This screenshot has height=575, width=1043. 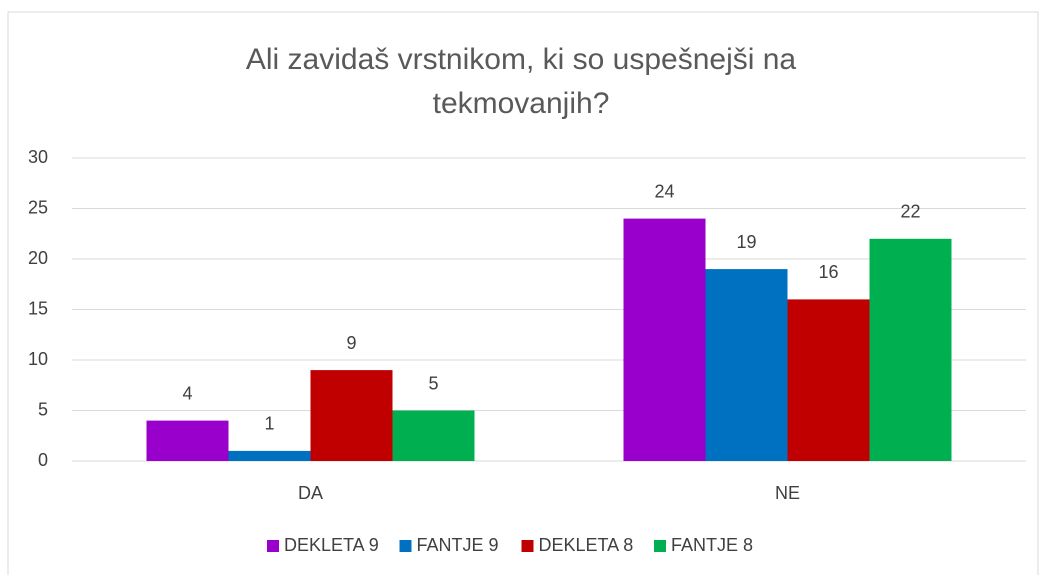 What do you see at coordinates (43, 409) in the screenshot?
I see `y-tick-label: 5` at bounding box center [43, 409].